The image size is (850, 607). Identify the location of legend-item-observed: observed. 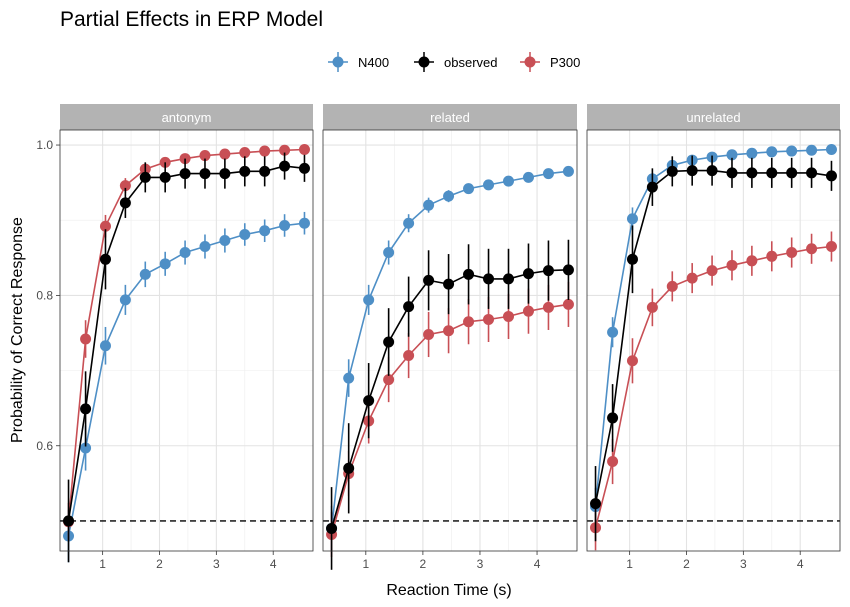
(455, 62).